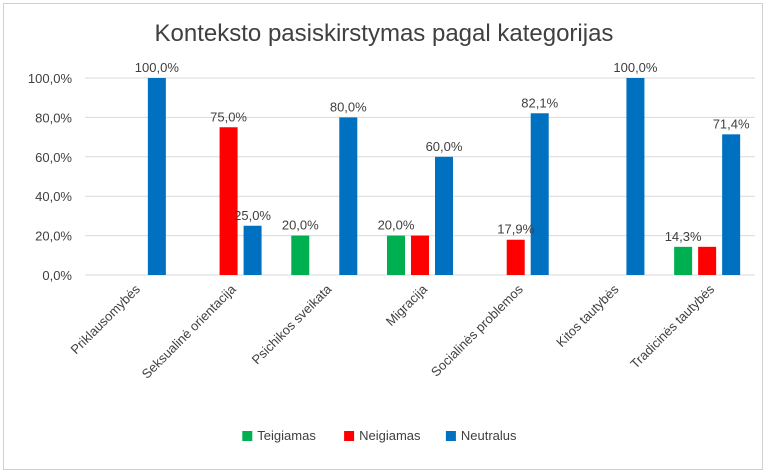 The width and height of the screenshot is (768, 475). Describe the element at coordinates (450, 436) in the screenshot. I see `legend-swatch-neutralus` at that location.